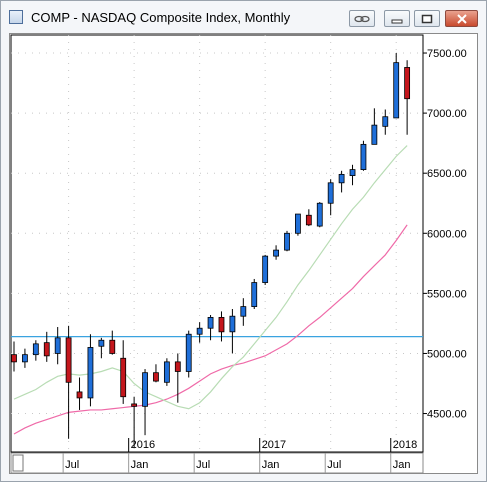 The width and height of the screenshot is (487, 482). I want to click on maximize-icon, so click(427, 18).